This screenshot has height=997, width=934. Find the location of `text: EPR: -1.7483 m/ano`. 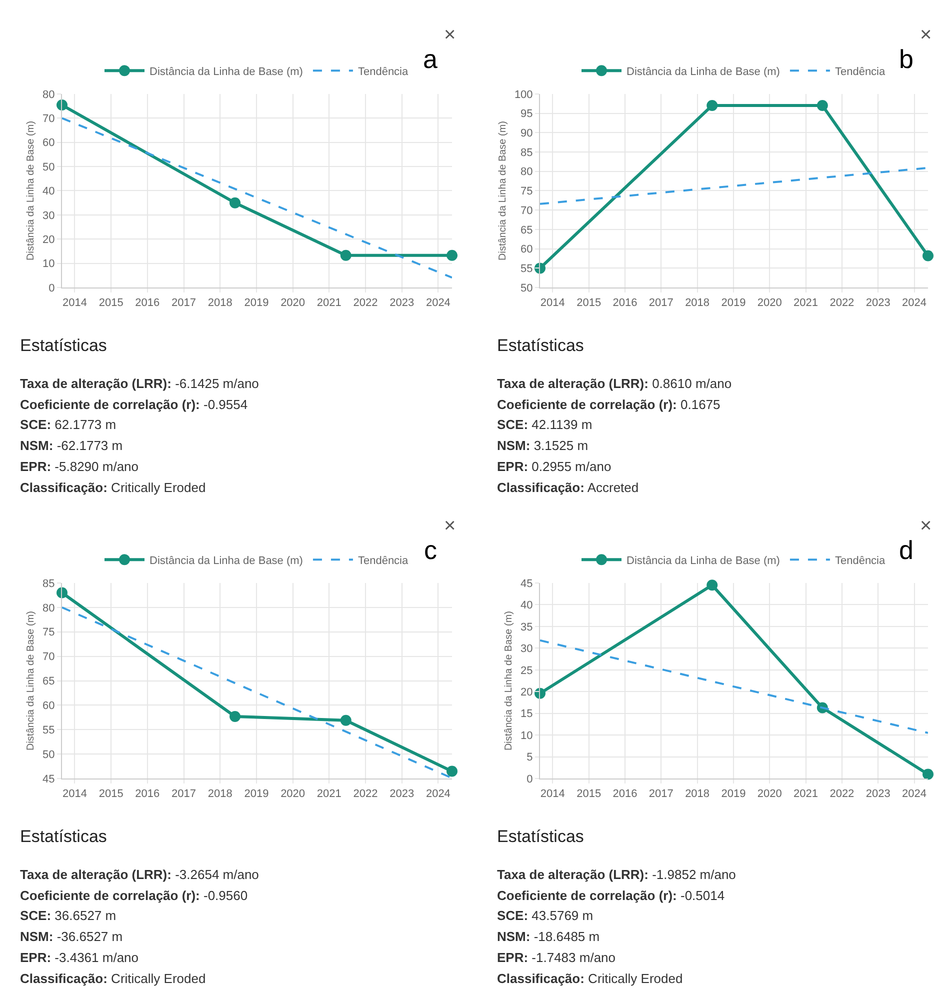

text: EPR: -1.7483 m/ano is located at coordinates (556, 957).